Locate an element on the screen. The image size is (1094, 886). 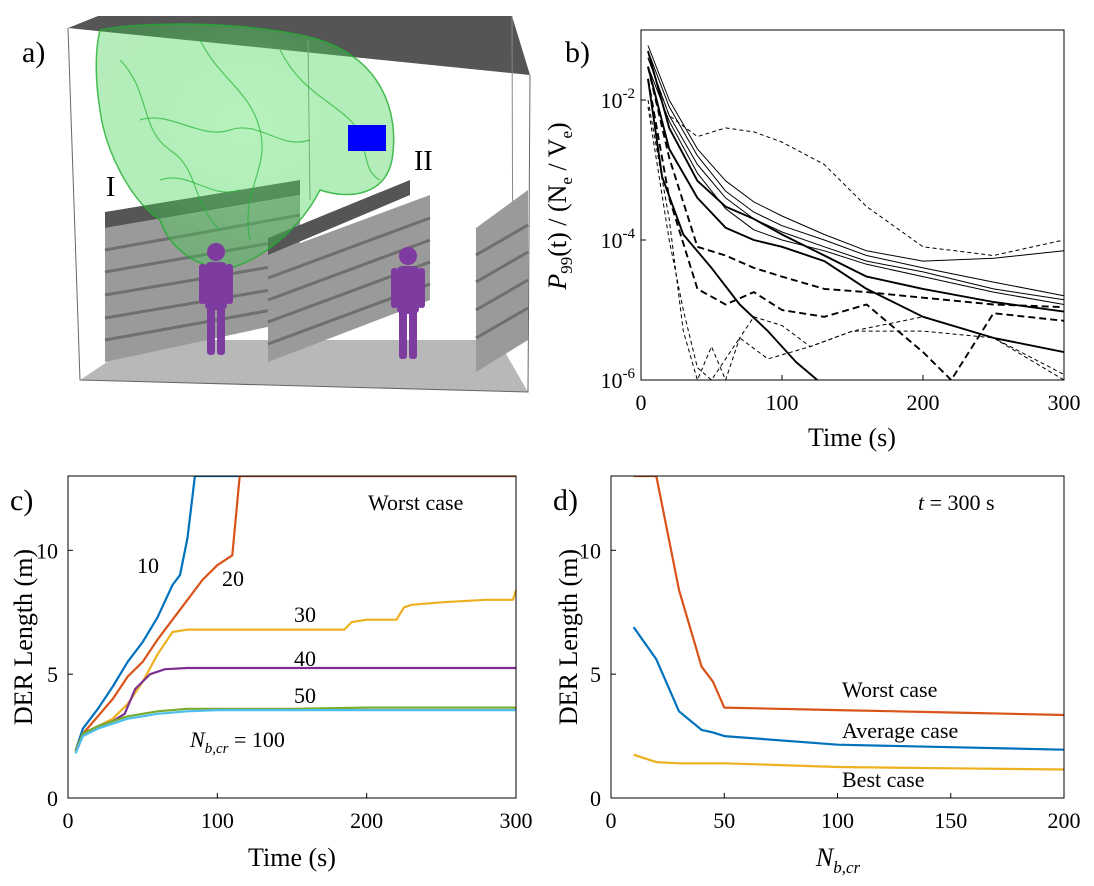
series-line-s9 is located at coordinates (855, 187).